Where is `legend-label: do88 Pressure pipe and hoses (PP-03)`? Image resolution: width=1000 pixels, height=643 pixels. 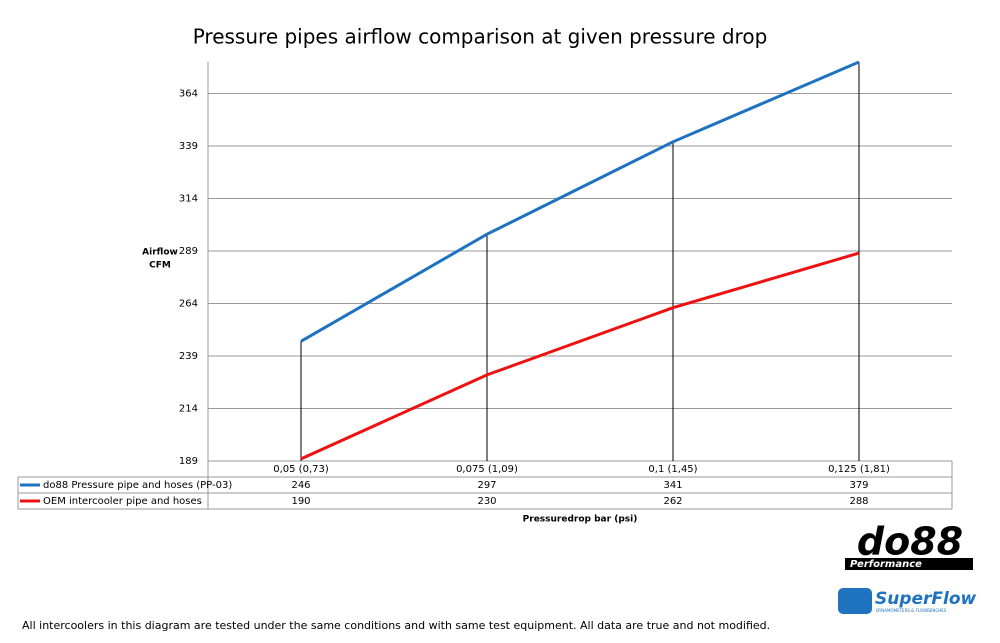
legend-label: do88 Pressure pipe and hoses (PP-03) is located at coordinates (137, 485).